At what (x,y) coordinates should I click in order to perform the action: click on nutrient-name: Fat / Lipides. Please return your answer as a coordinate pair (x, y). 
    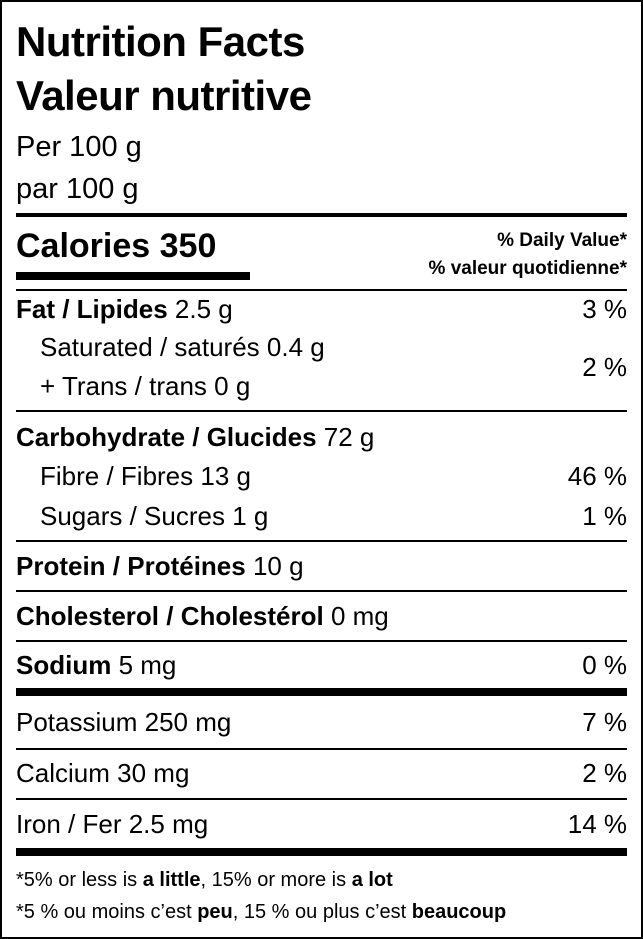
    Looking at the image, I should click on (92, 309).